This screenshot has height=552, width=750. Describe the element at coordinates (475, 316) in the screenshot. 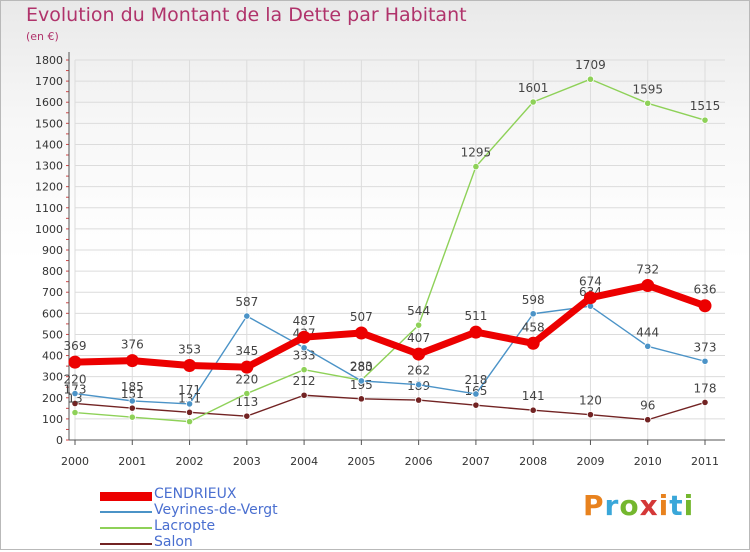

I see `data-label: 511` at that location.